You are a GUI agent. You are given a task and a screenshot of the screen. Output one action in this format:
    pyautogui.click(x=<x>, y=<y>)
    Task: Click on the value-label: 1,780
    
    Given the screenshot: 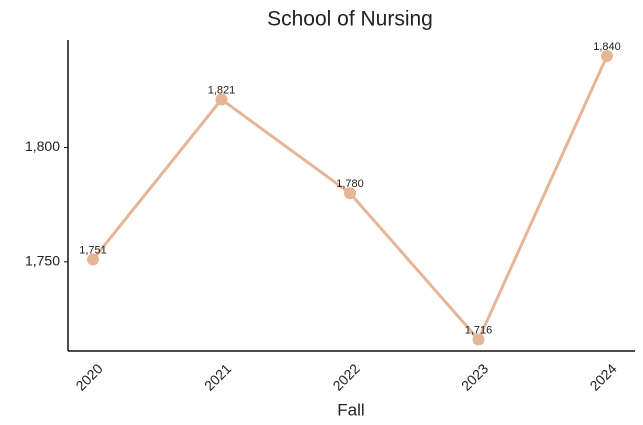 What is the action you would take?
    pyautogui.click(x=350, y=184)
    